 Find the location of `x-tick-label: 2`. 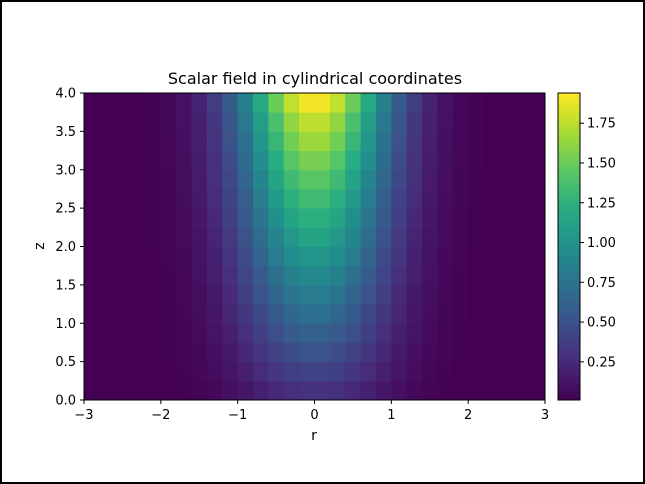

x-tick-label: 2 is located at coordinates (468, 415).